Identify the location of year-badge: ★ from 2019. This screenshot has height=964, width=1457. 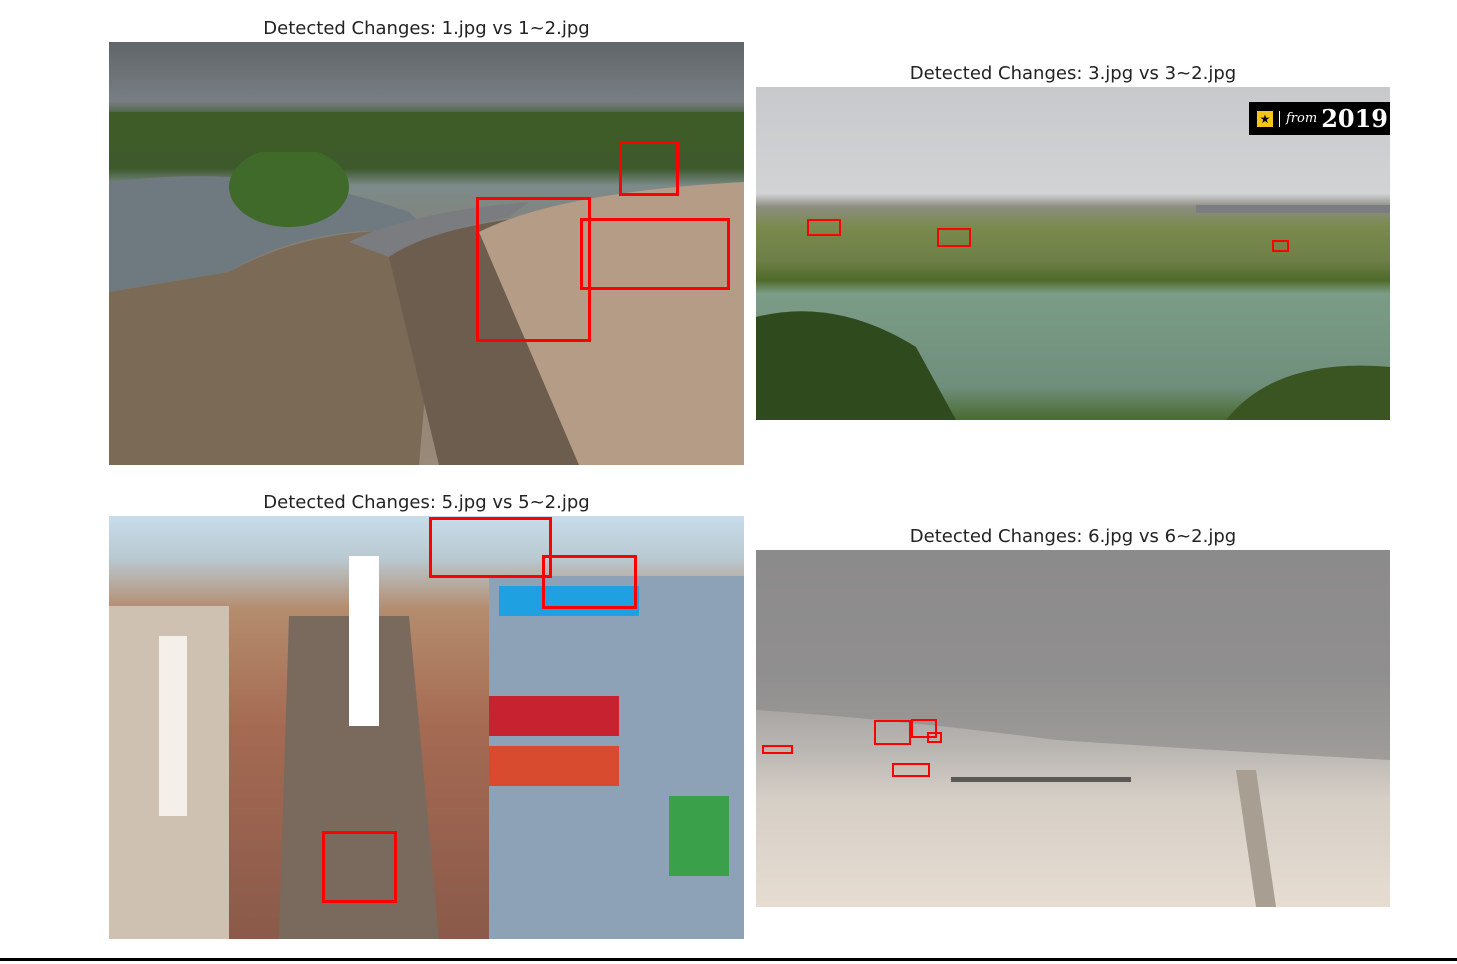
(1319, 118).